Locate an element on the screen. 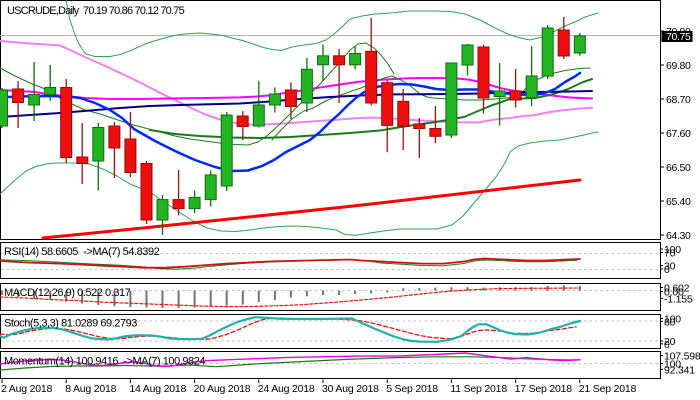 Image resolution: width=700 pixels, height=400 pixels. svg-text: 0.602 is located at coordinates (677, 289).